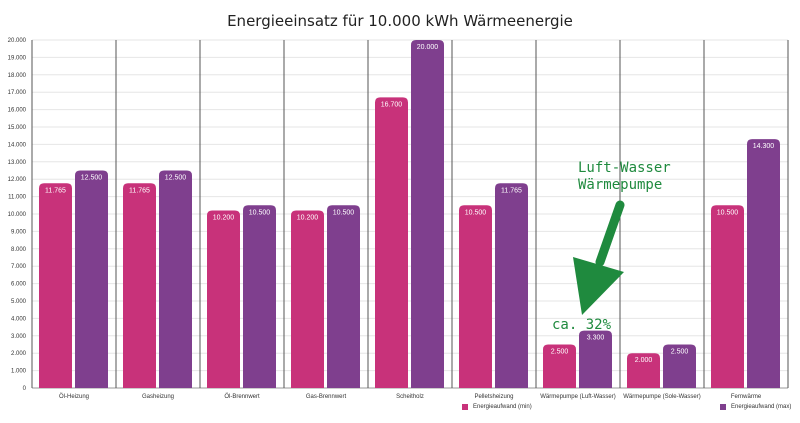  Describe the element at coordinates (598, 286) in the screenshot. I see `annotation-arrowhead` at that location.